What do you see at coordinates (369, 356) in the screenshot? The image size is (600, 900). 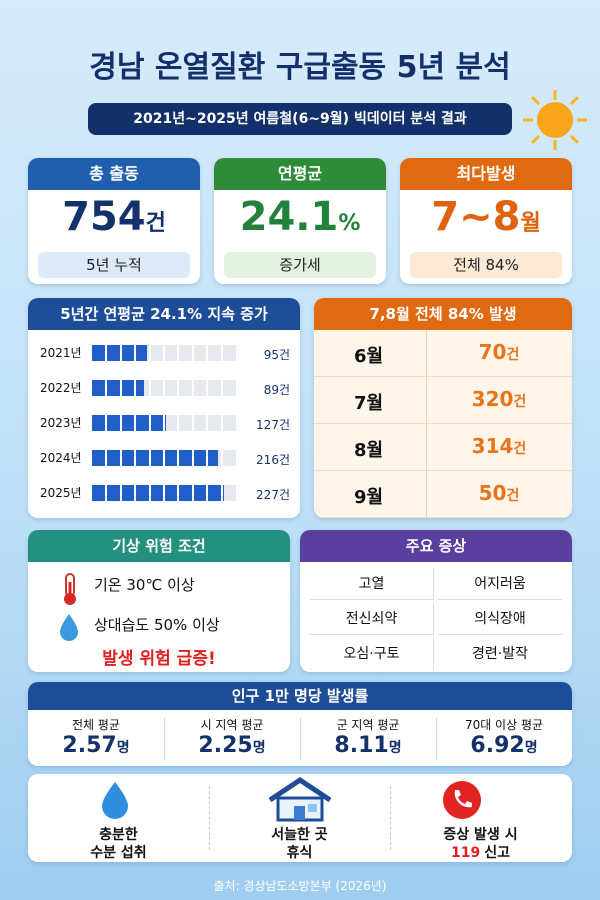 I see `month: 6월` at bounding box center [369, 356].